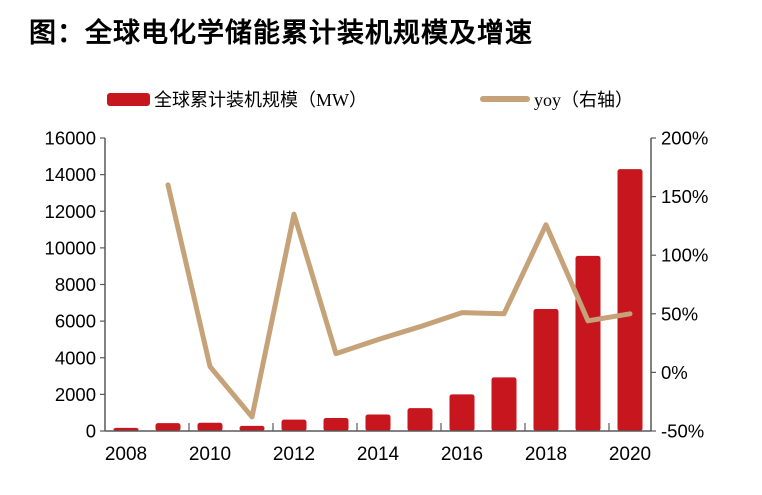 The image size is (762, 495). Describe the element at coordinates (674, 372) in the screenshot. I see `right-axis-label: 0%` at that location.